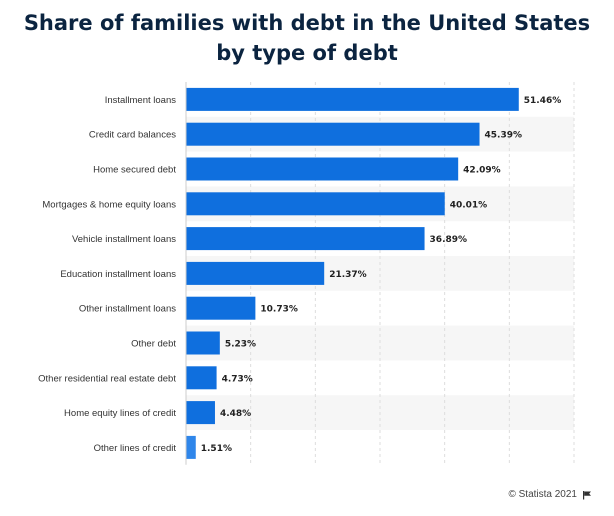 This screenshot has height=516, width=614. Describe the element at coordinates (107, 378) in the screenshot. I see `category-label: Other residential real estate debt` at that location.